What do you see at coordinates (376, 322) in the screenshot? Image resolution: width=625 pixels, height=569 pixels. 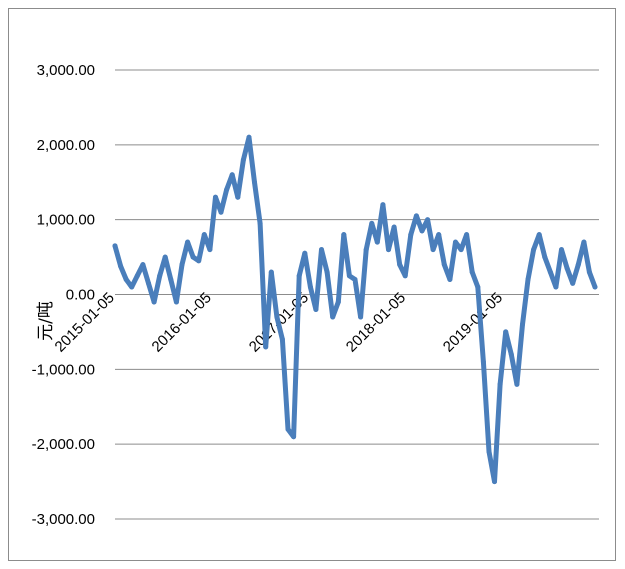 I see `x-tick-label: 2018-01-05` at bounding box center [376, 322].